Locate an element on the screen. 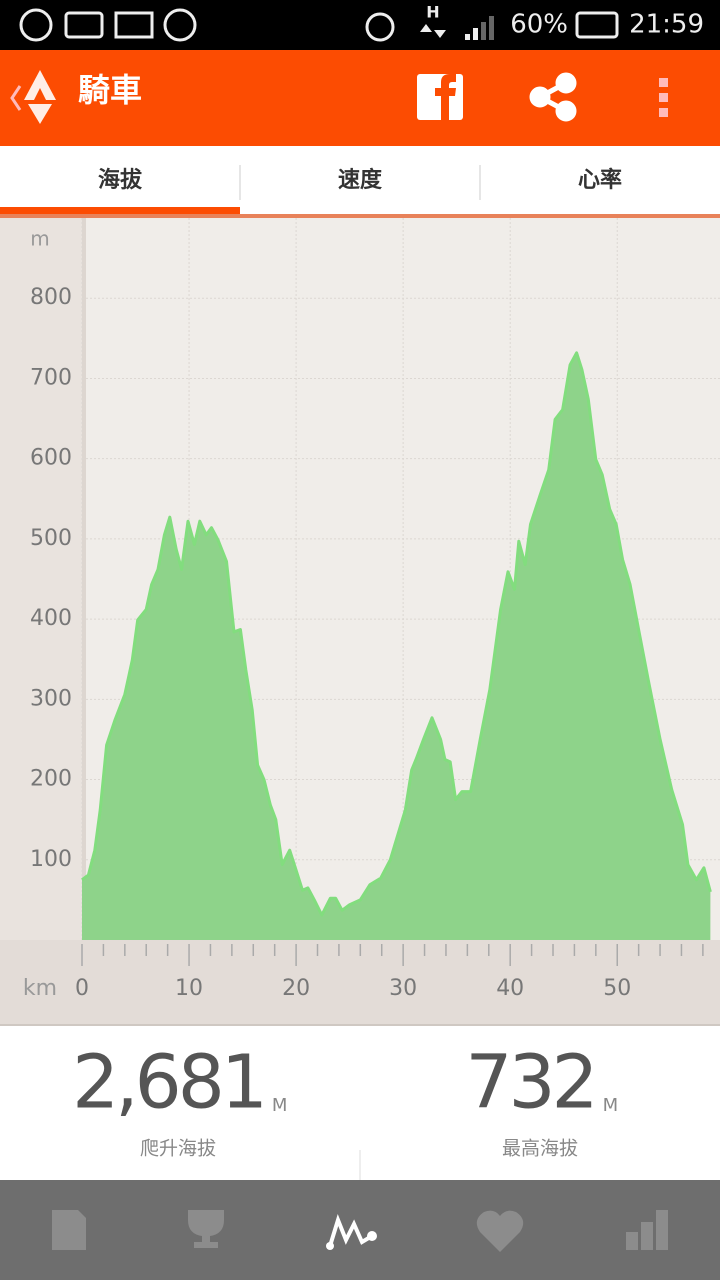  bottom-nav is located at coordinates (360, 1230).